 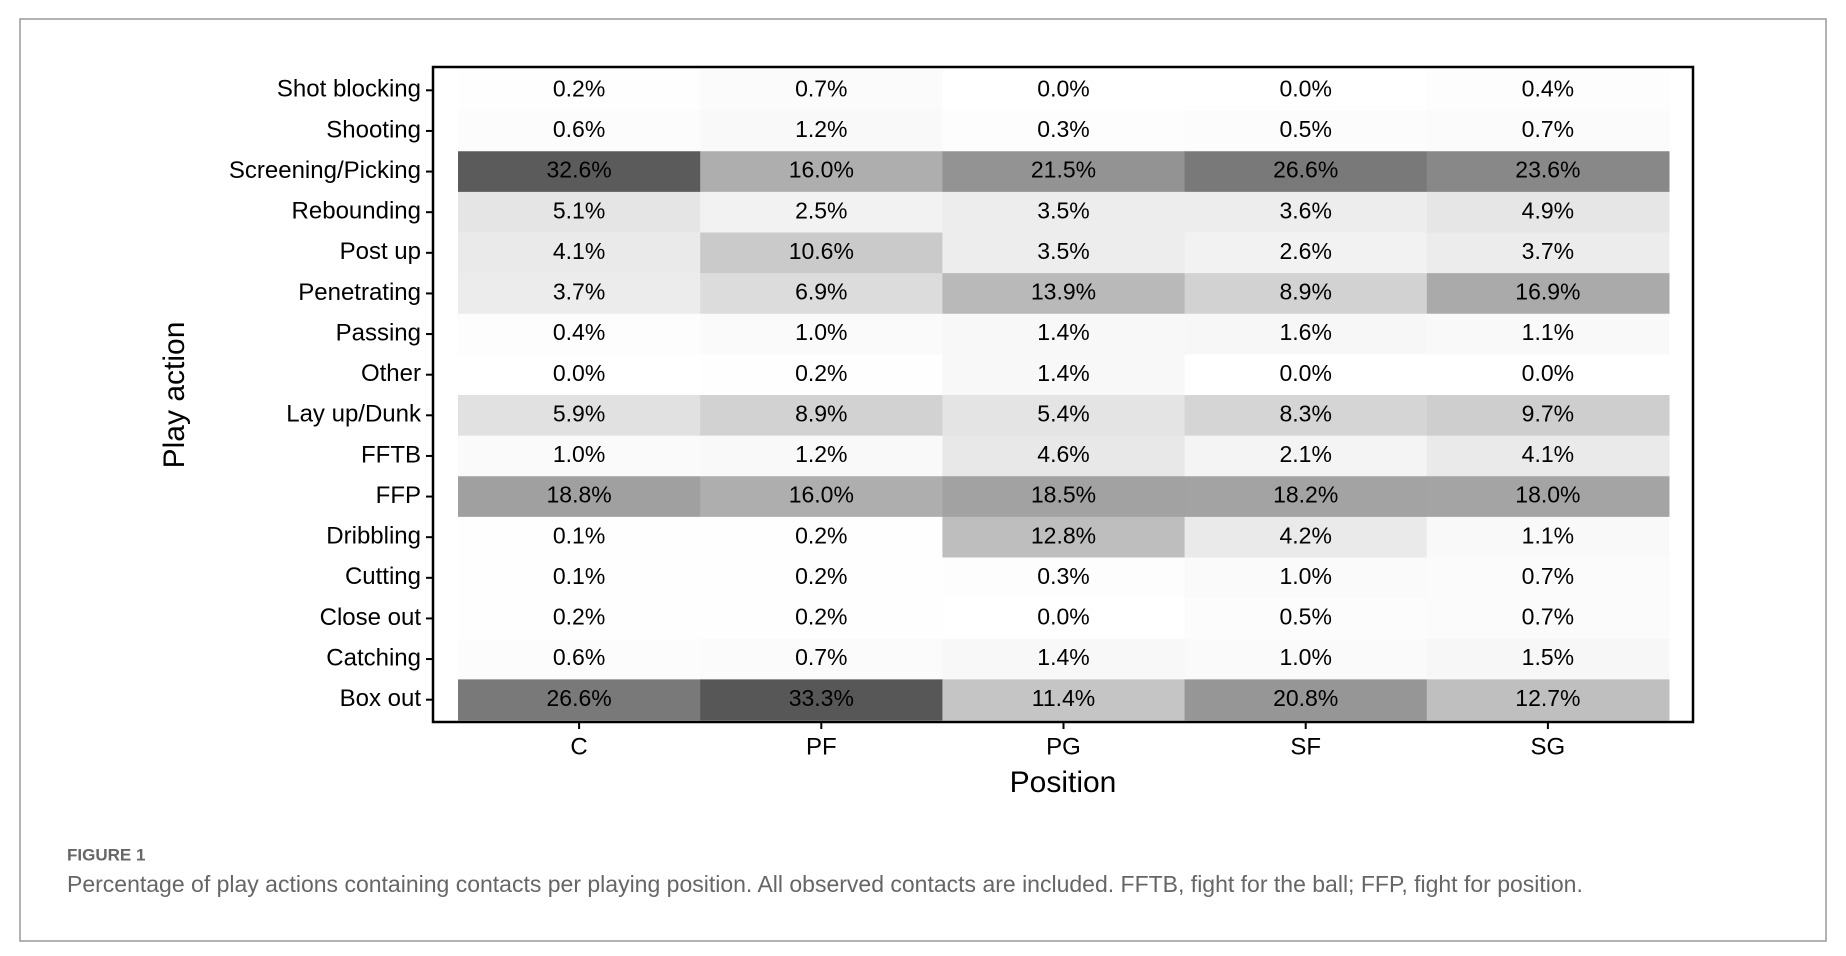 I want to click on cell-label: 0.5%, so click(x=1305, y=129).